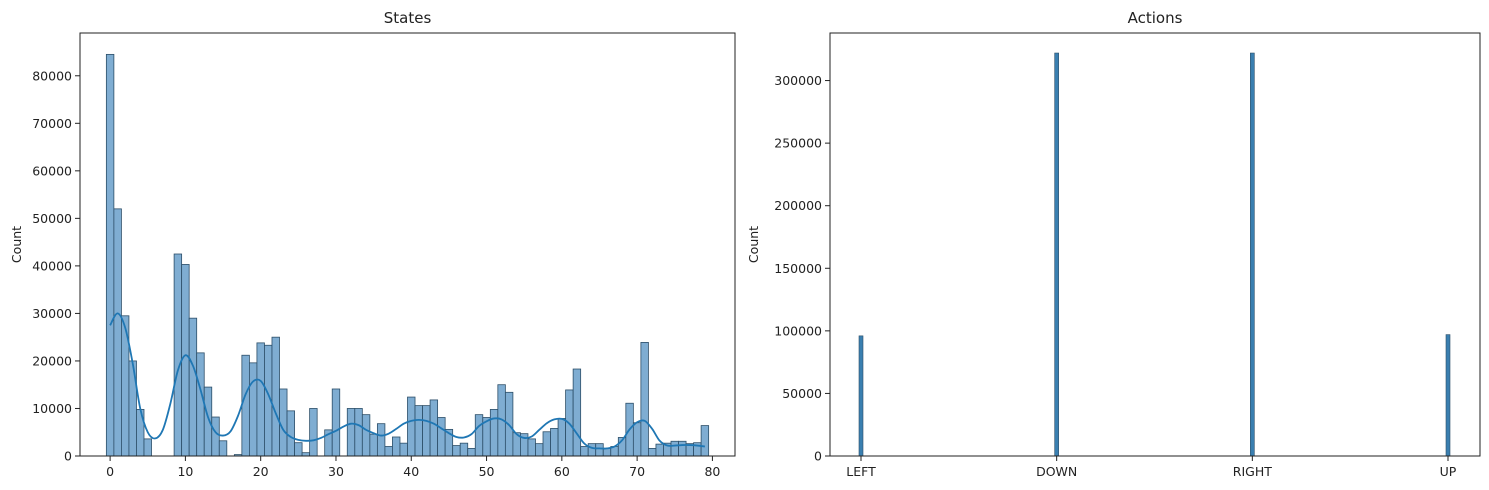  I want to click on actions-chart-title: Actions, so click(1155, 18).